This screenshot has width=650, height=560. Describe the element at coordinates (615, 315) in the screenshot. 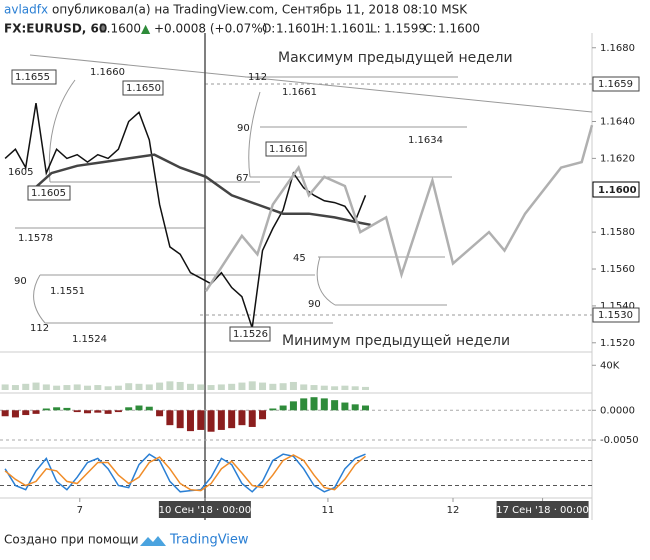

I see `price-label: 1.1530` at that location.